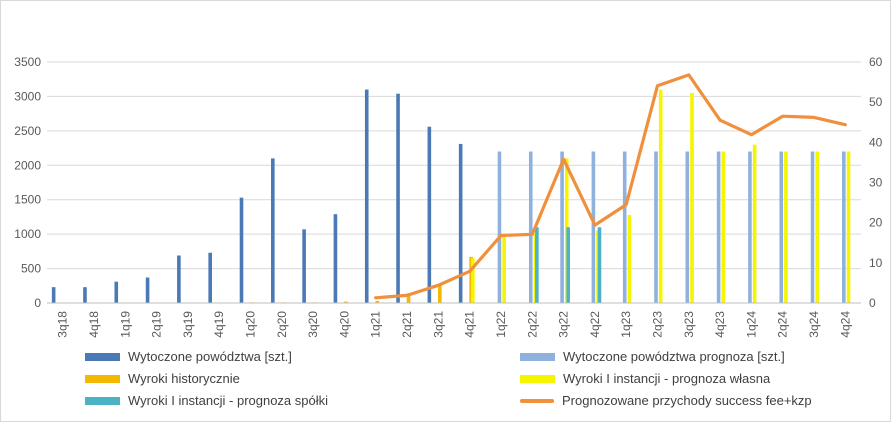 The image size is (891, 422). I want to click on x-tick-label: 2q19, so click(157, 324).